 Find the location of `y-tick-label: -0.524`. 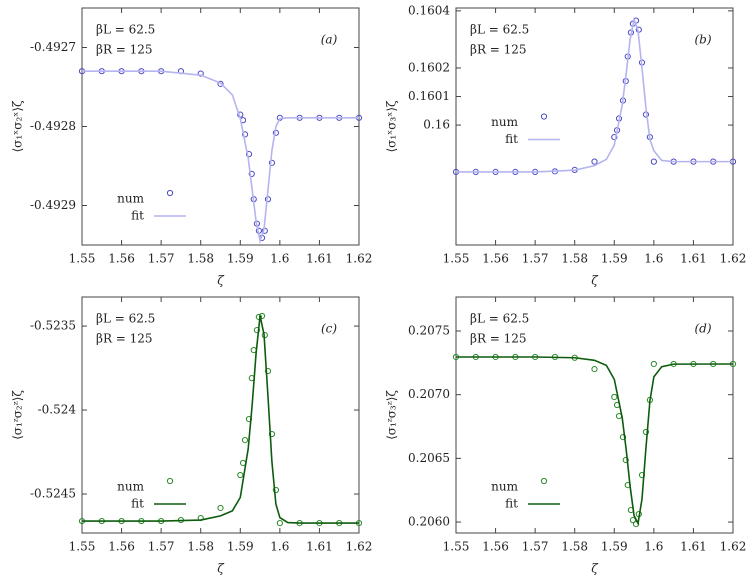

y-tick-label: -0.524 is located at coordinates (57, 410).